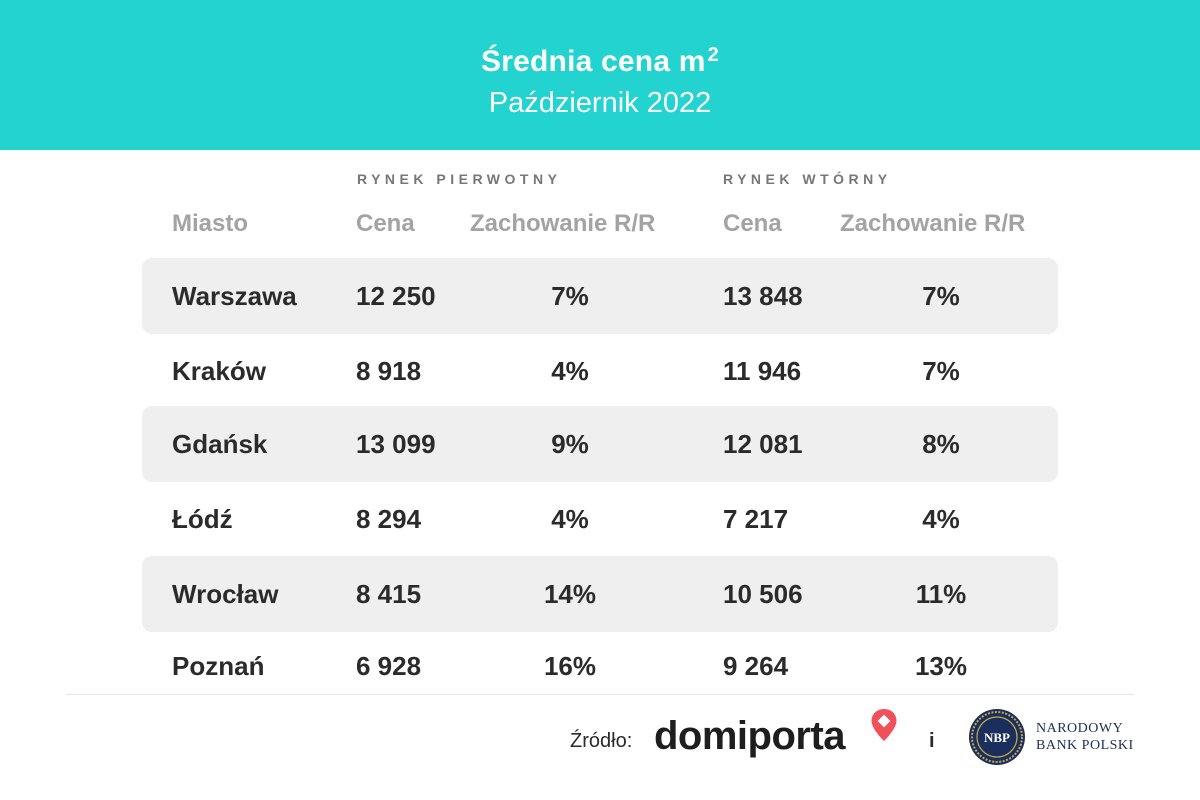  I want to click on nbp-emblem-text: NBP, so click(997, 737).